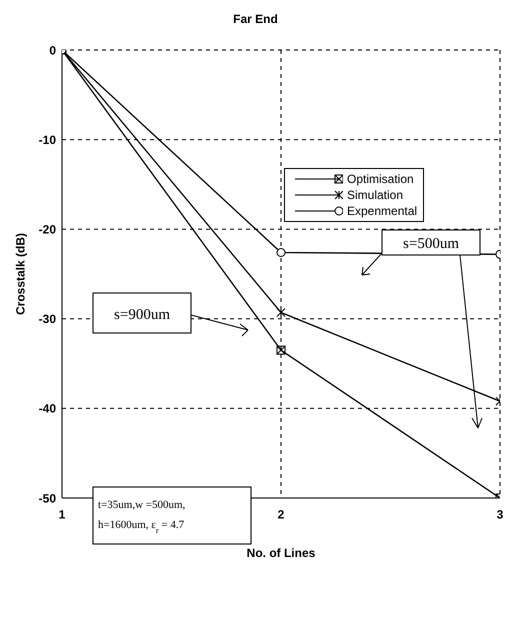  Describe the element at coordinates (255, 18) in the screenshot. I see `chart-title: Far End` at that location.